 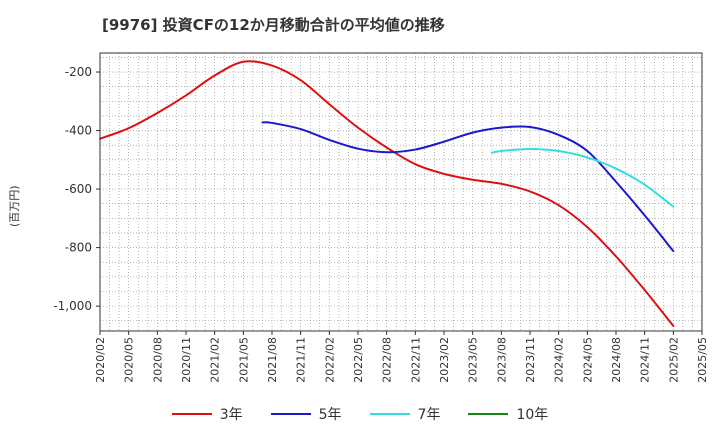 I want to click on y-tick-label: -400, so click(x=78, y=131).